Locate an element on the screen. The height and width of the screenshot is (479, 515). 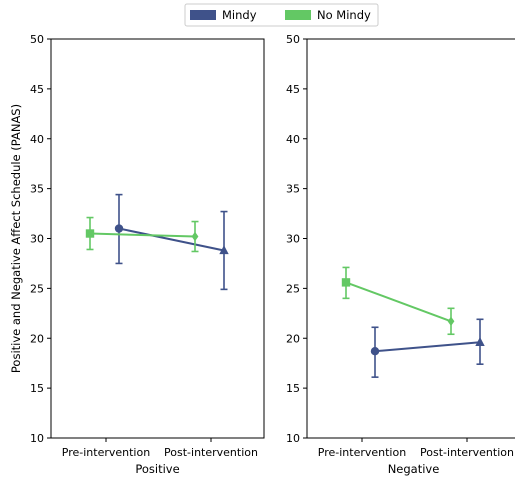
legend-frame is located at coordinates (281, 15).